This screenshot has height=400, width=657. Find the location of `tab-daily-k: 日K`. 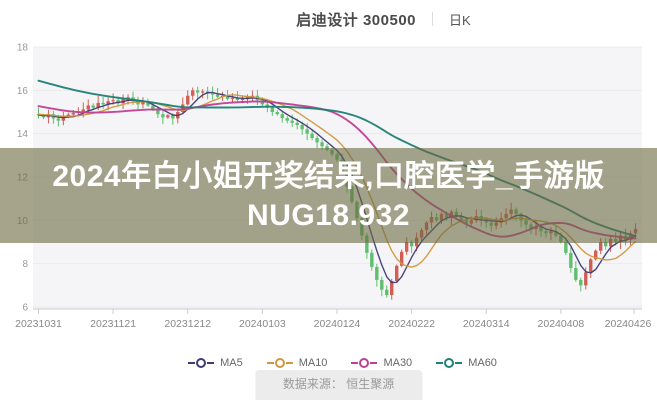

tab-daily-k: 日K is located at coordinates (460, 20).